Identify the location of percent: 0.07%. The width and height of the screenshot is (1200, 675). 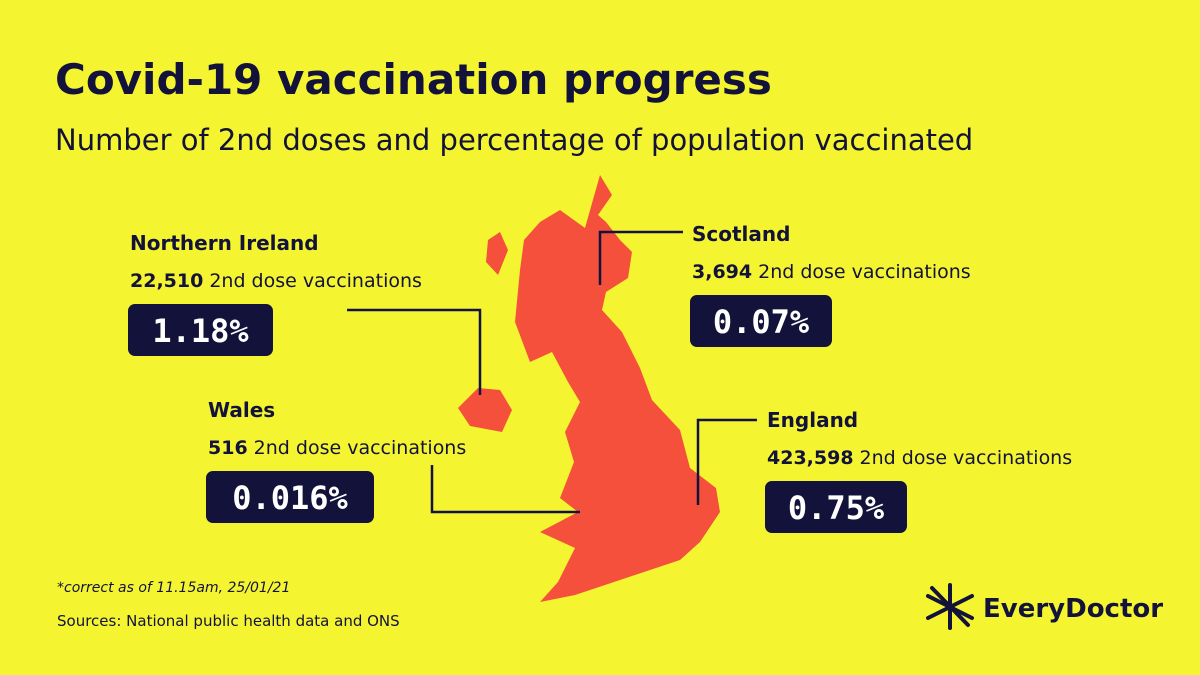
(761, 322).